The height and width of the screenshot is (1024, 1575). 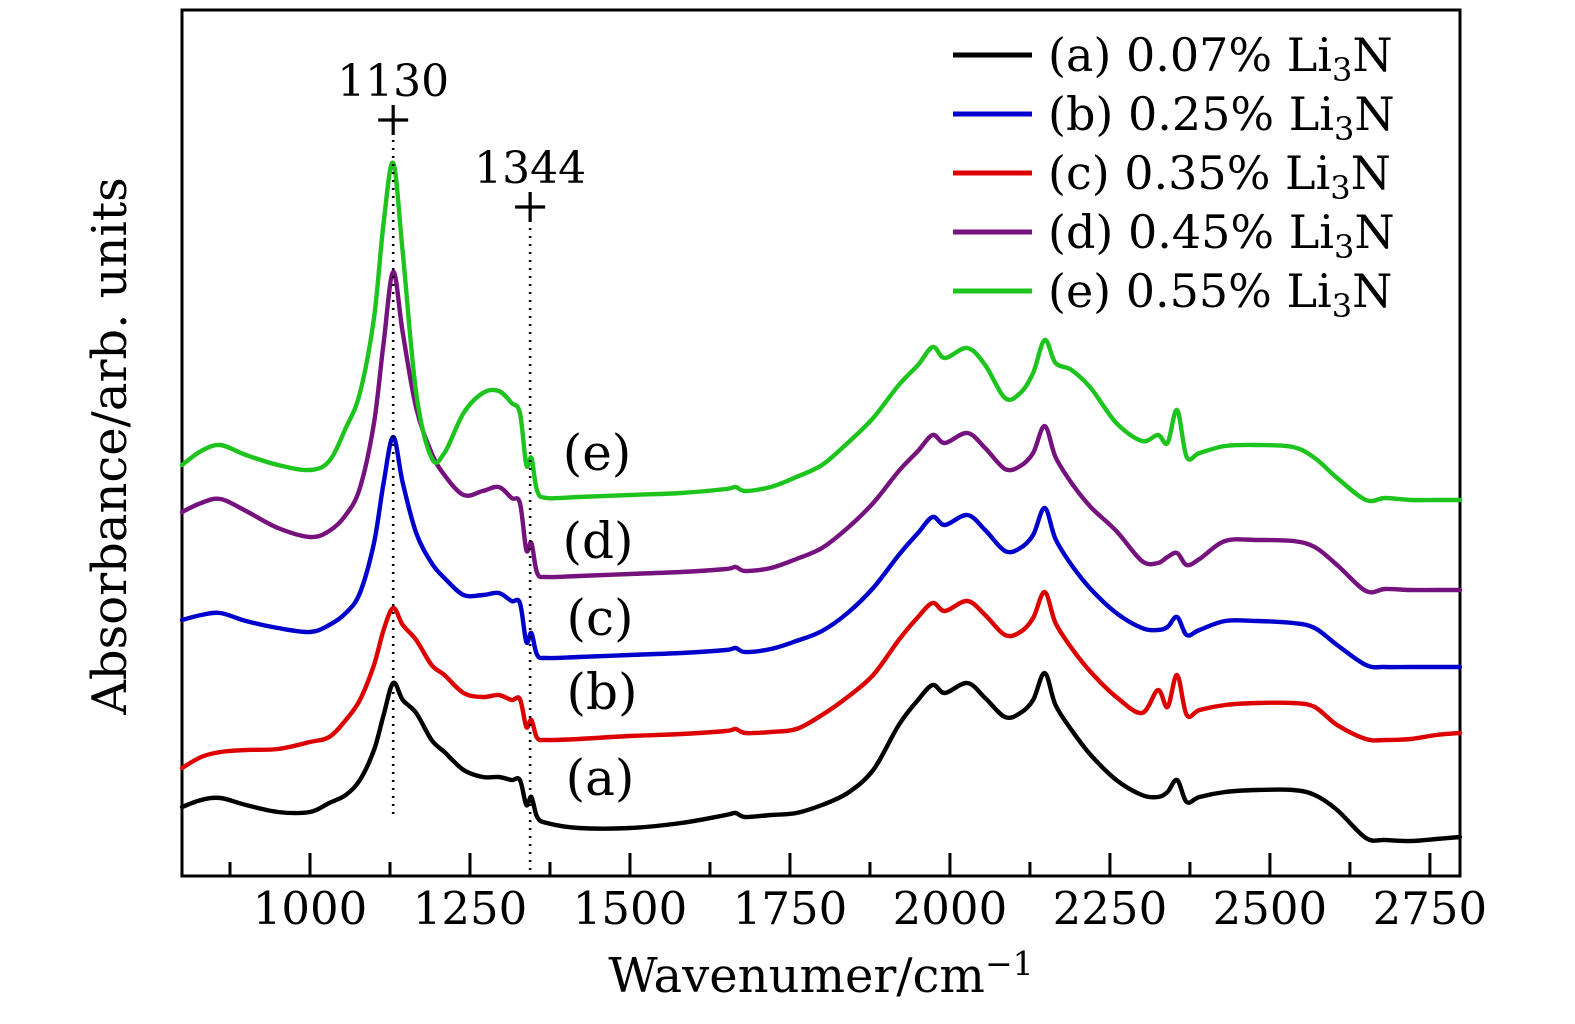 What do you see at coordinates (790, 908) in the screenshot?
I see `x-tick-label: 1750` at bounding box center [790, 908].